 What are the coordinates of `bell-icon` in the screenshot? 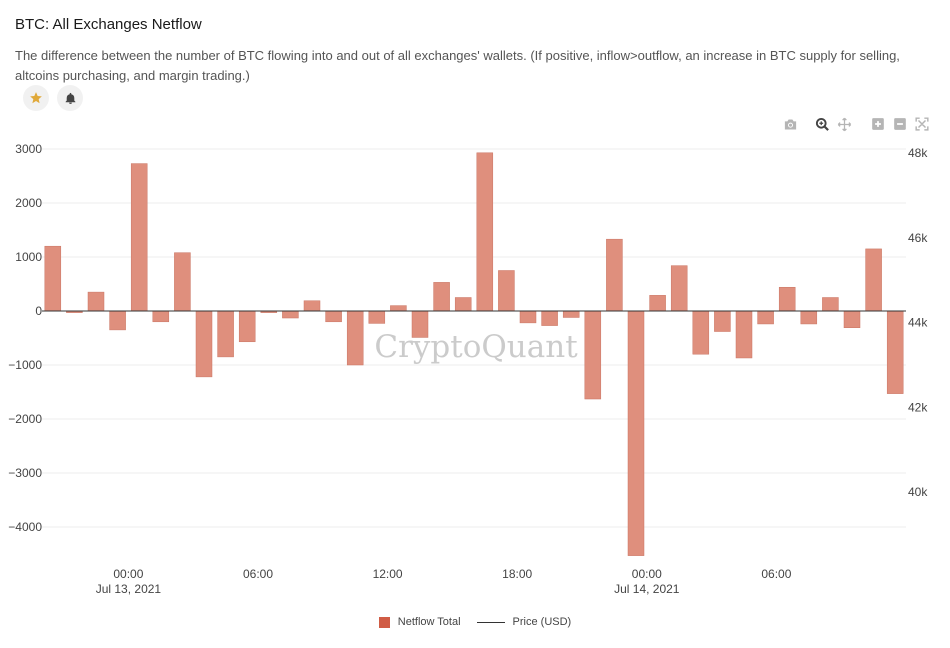 It's located at (70, 98).